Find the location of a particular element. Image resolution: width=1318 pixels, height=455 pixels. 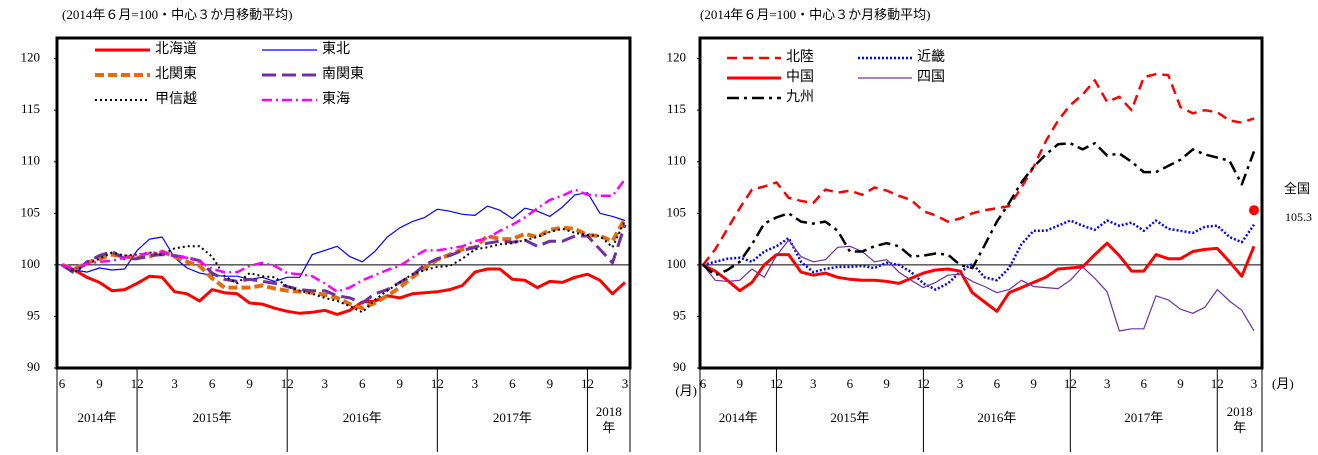

legend-label: 東海 is located at coordinates (336, 99).